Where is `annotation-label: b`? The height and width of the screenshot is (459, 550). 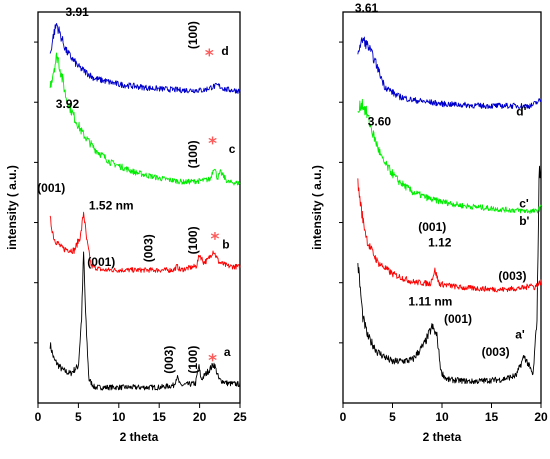 annotation-label: b is located at coordinates (225, 245).